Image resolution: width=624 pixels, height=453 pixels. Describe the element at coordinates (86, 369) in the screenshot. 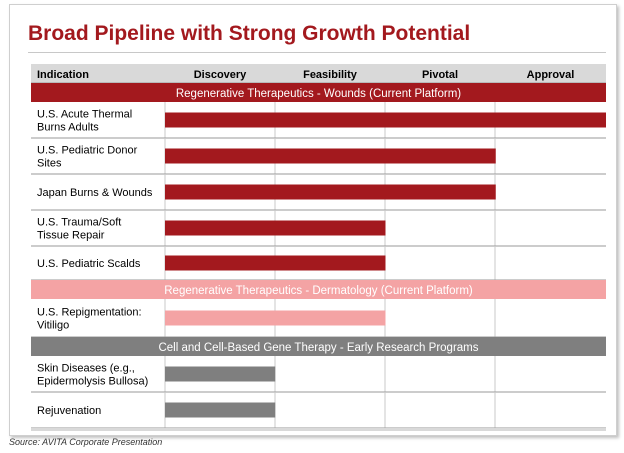

I see `indication-label: Skin Diseases (e.g.,` at that location.